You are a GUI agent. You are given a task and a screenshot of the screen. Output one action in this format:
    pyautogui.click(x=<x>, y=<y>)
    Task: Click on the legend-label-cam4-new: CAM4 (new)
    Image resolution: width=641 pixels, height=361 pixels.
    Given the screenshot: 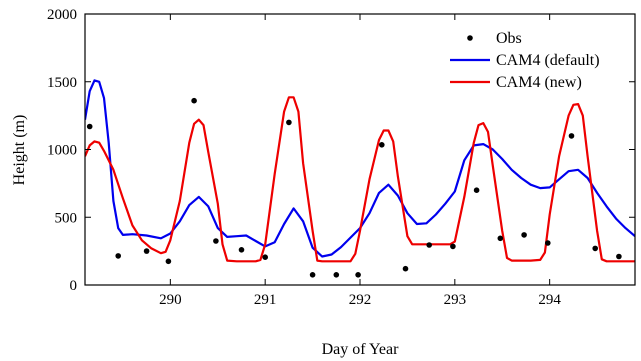 What is the action you would take?
    pyautogui.click(x=539, y=82)
    